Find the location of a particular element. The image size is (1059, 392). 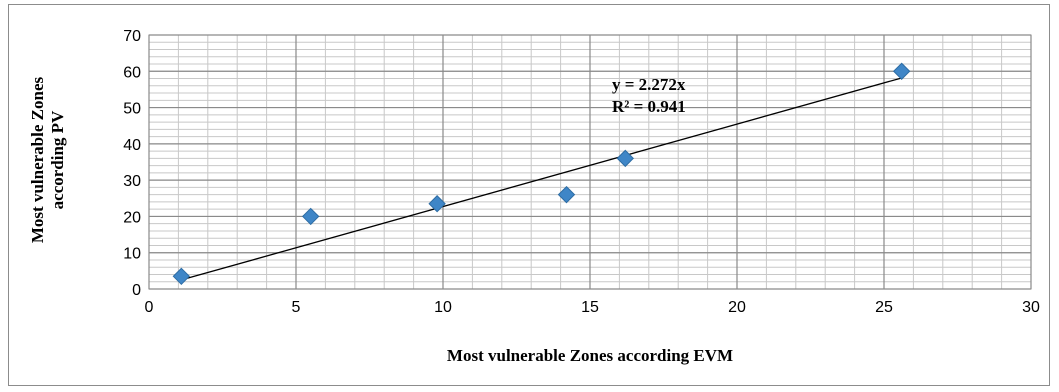

x-tick-labels: 0 5 10 15 20 25 30 is located at coordinates (592, 307).